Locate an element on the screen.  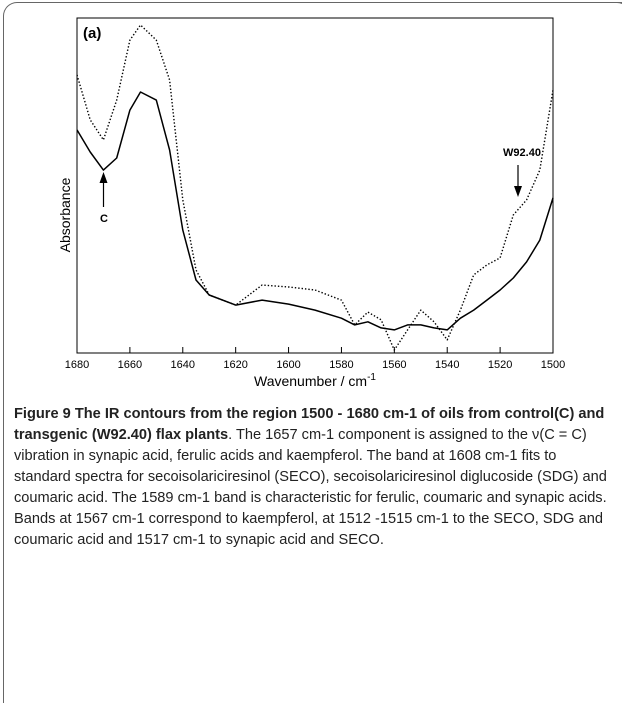
x-axis-label: Wavenumber / cm-1 is located at coordinates (315, 380).